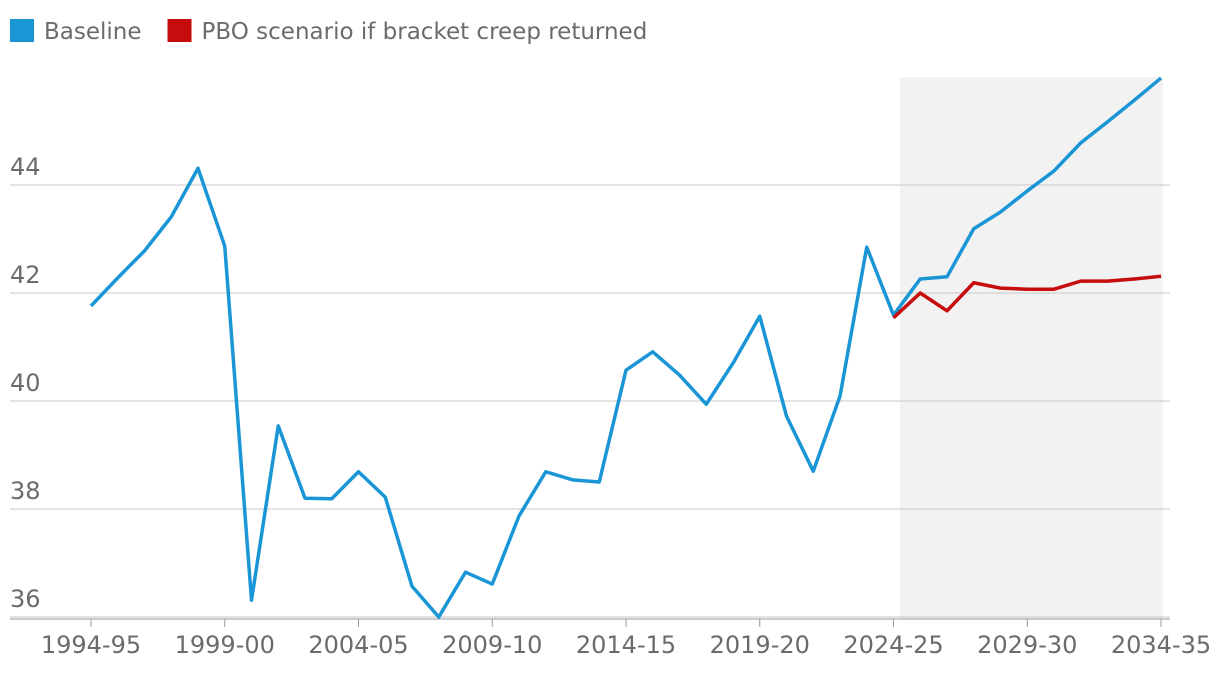  What do you see at coordinates (91, 645) in the screenshot?
I see `x-tick-label: 1994-95` at bounding box center [91, 645].